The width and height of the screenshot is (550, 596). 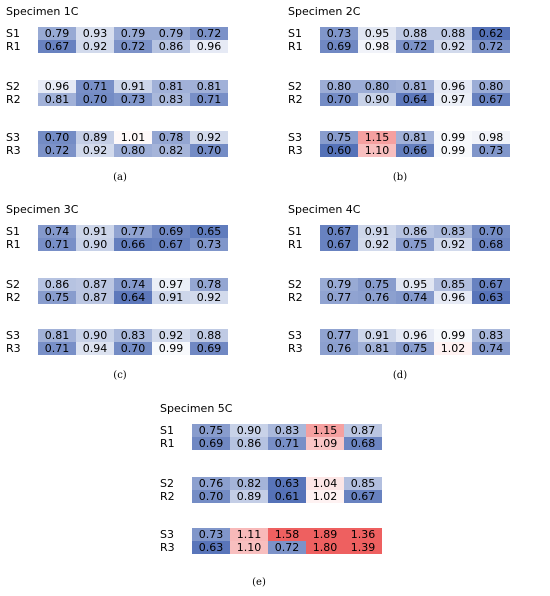 I want to click on heatmap-cell: 1.58, so click(x=287, y=534).